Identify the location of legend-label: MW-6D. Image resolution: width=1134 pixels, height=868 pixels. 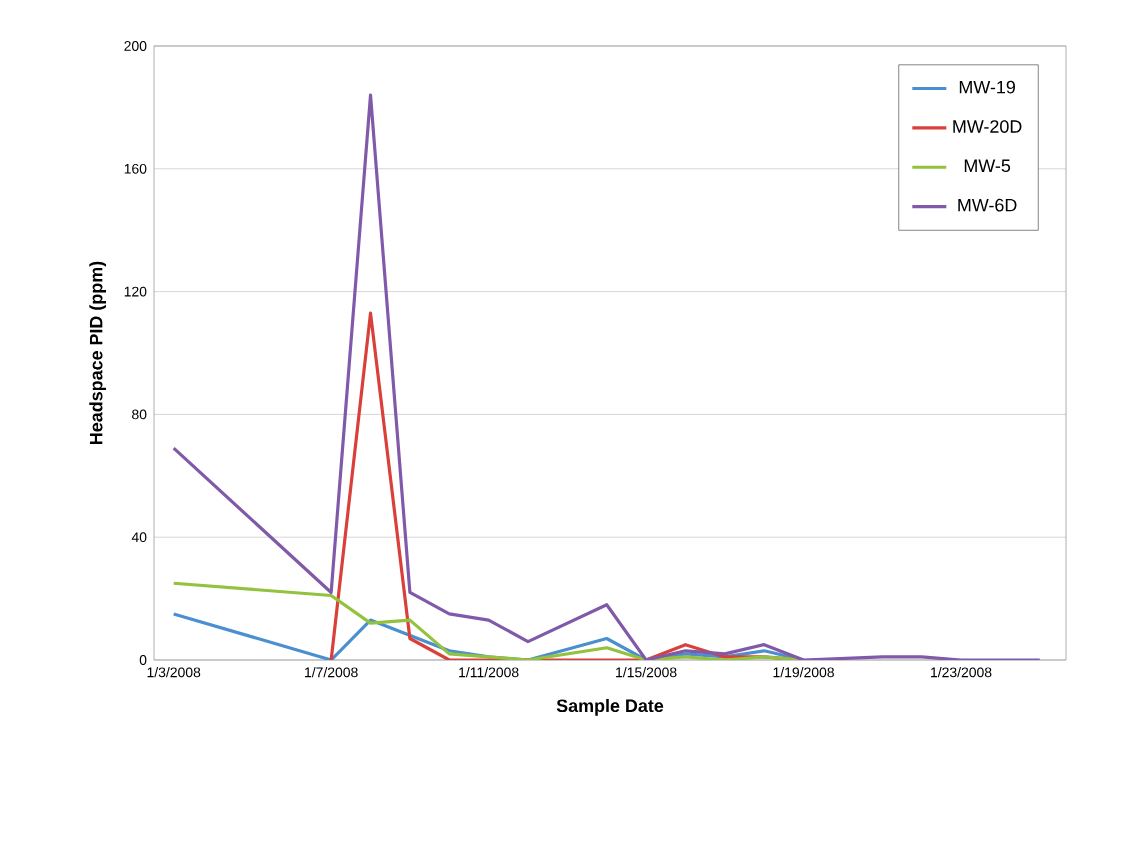
(987, 205).